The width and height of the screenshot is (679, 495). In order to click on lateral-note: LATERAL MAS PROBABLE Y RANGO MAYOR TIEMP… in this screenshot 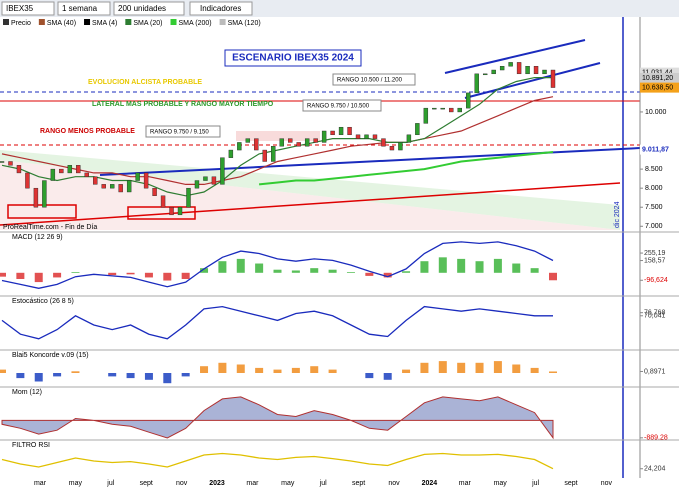, I will do `click(183, 104)`.